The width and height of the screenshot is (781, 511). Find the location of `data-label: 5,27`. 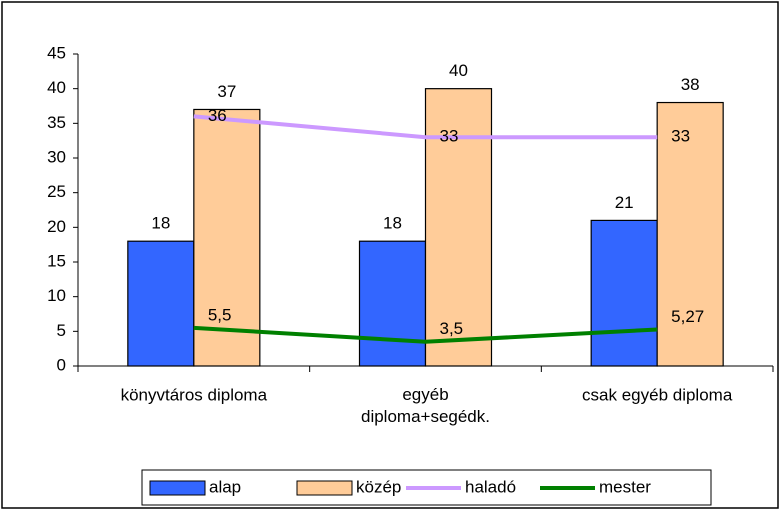

data-label: 5,27 is located at coordinates (687, 316).